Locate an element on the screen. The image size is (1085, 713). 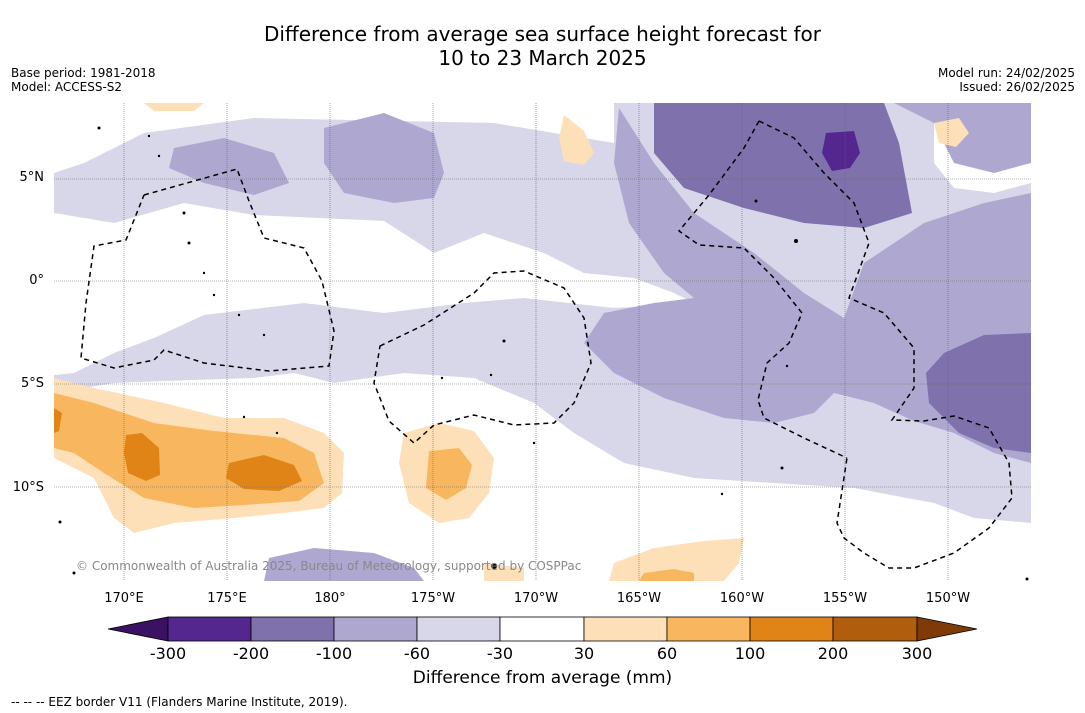
title-line-2: 10 to 23 March 2025 is located at coordinates (542, 58).